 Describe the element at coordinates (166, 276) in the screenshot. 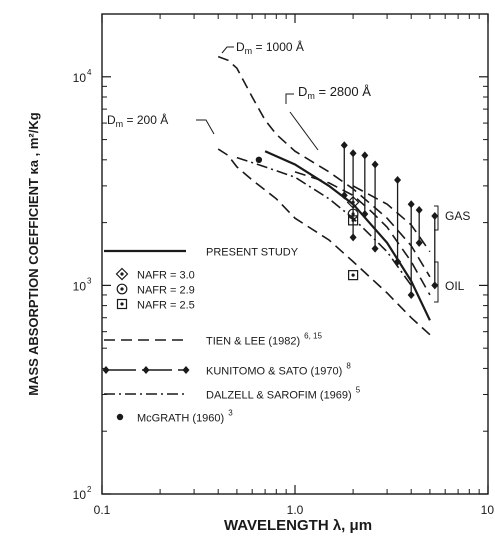

I see `legend-label: NAFR = 3.0` at that location.